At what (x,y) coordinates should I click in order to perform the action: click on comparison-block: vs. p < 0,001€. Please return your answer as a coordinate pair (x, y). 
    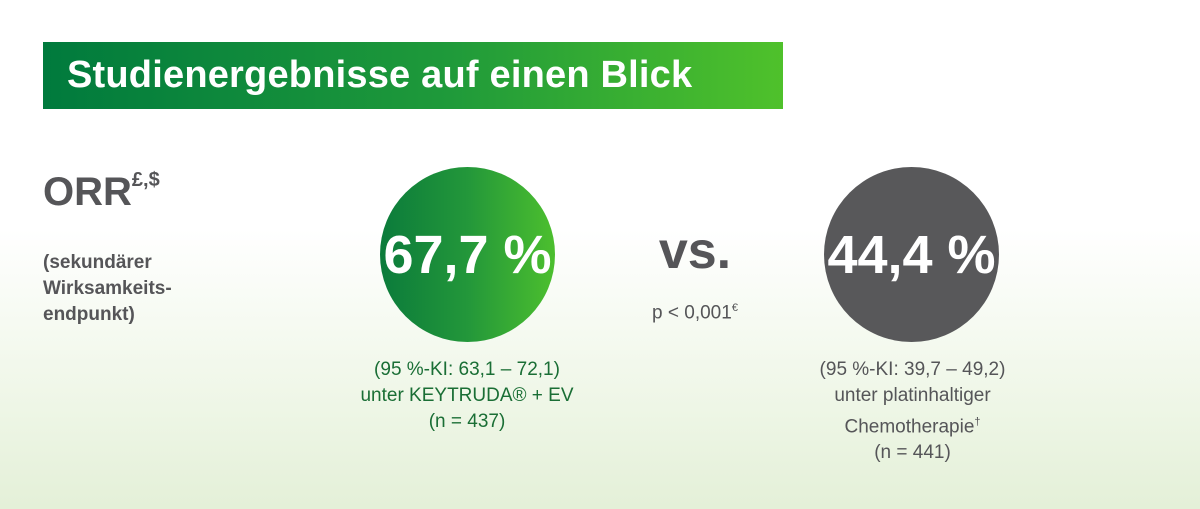
    Looking at the image, I should click on (695, 274).